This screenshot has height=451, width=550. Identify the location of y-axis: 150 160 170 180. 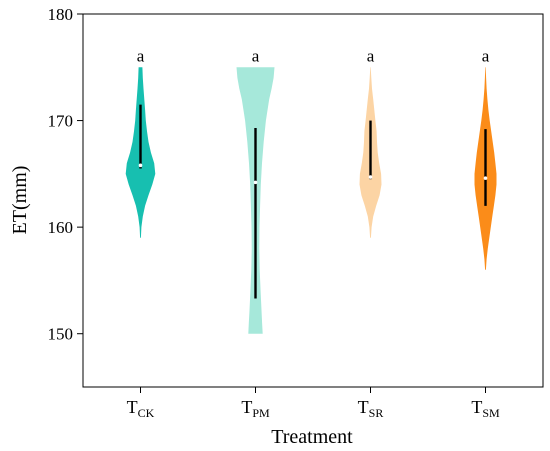
(65, 174).